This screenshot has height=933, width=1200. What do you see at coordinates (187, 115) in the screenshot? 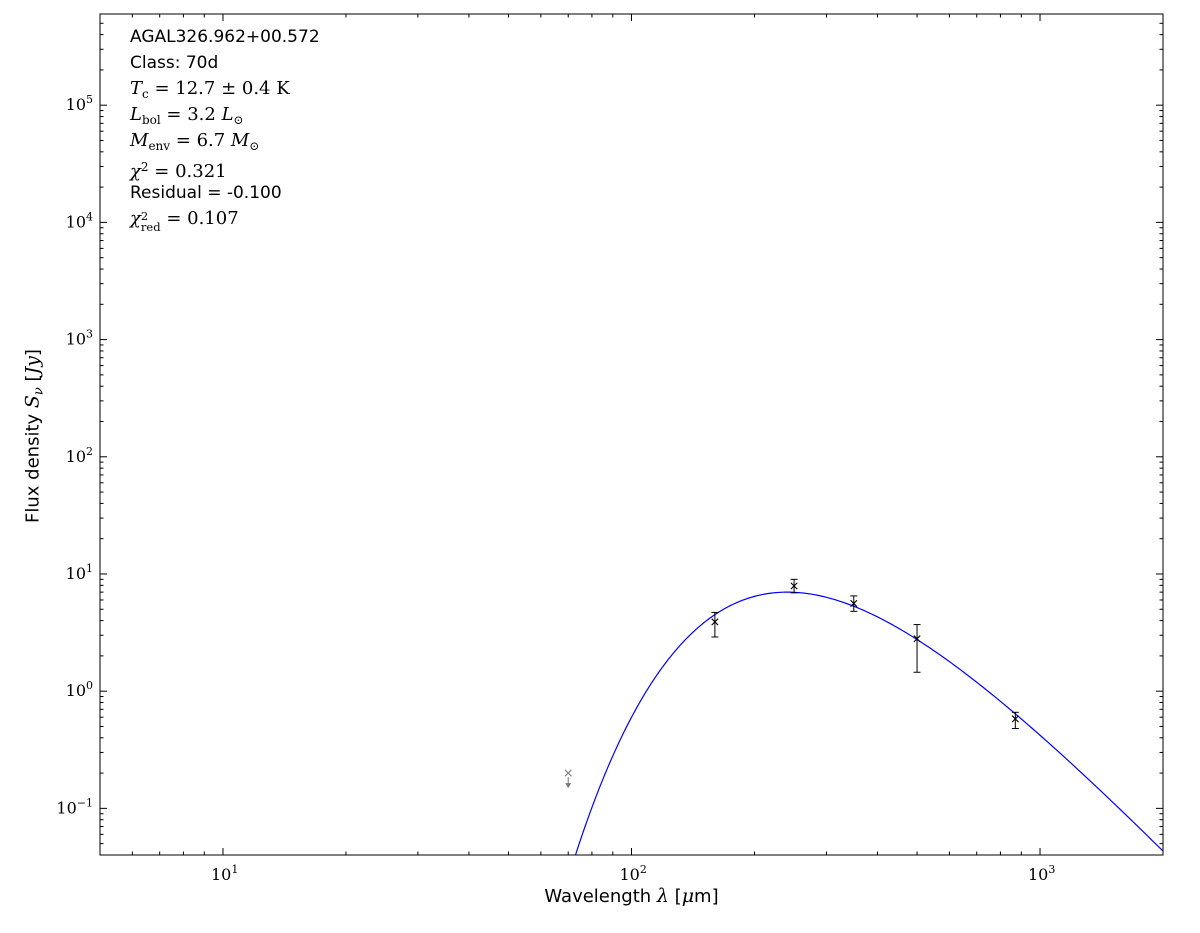
I see `annotation-line: Lbol = 3.2 L⊙` at bounding box center [187, 115].